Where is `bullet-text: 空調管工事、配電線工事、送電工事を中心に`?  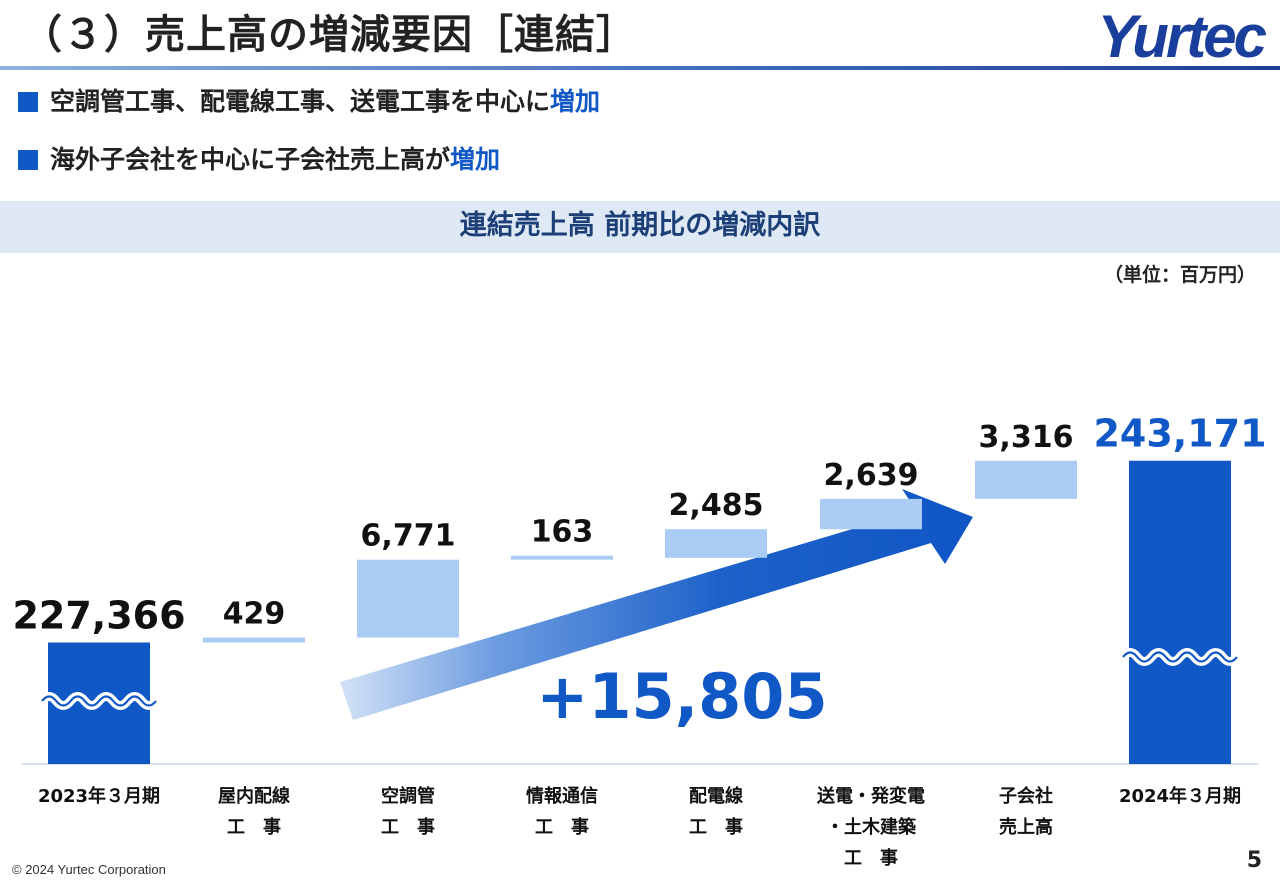 bullet-text: 空調管工事、配電線工事、送電工事を中心に is located at coordinates (300, 101).